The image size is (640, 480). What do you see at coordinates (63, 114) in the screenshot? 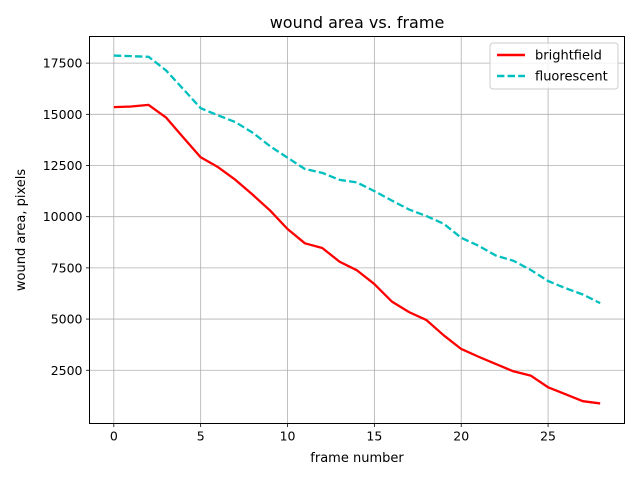
I see `y-tick-label: 15000` at bounding box center [63, 114].